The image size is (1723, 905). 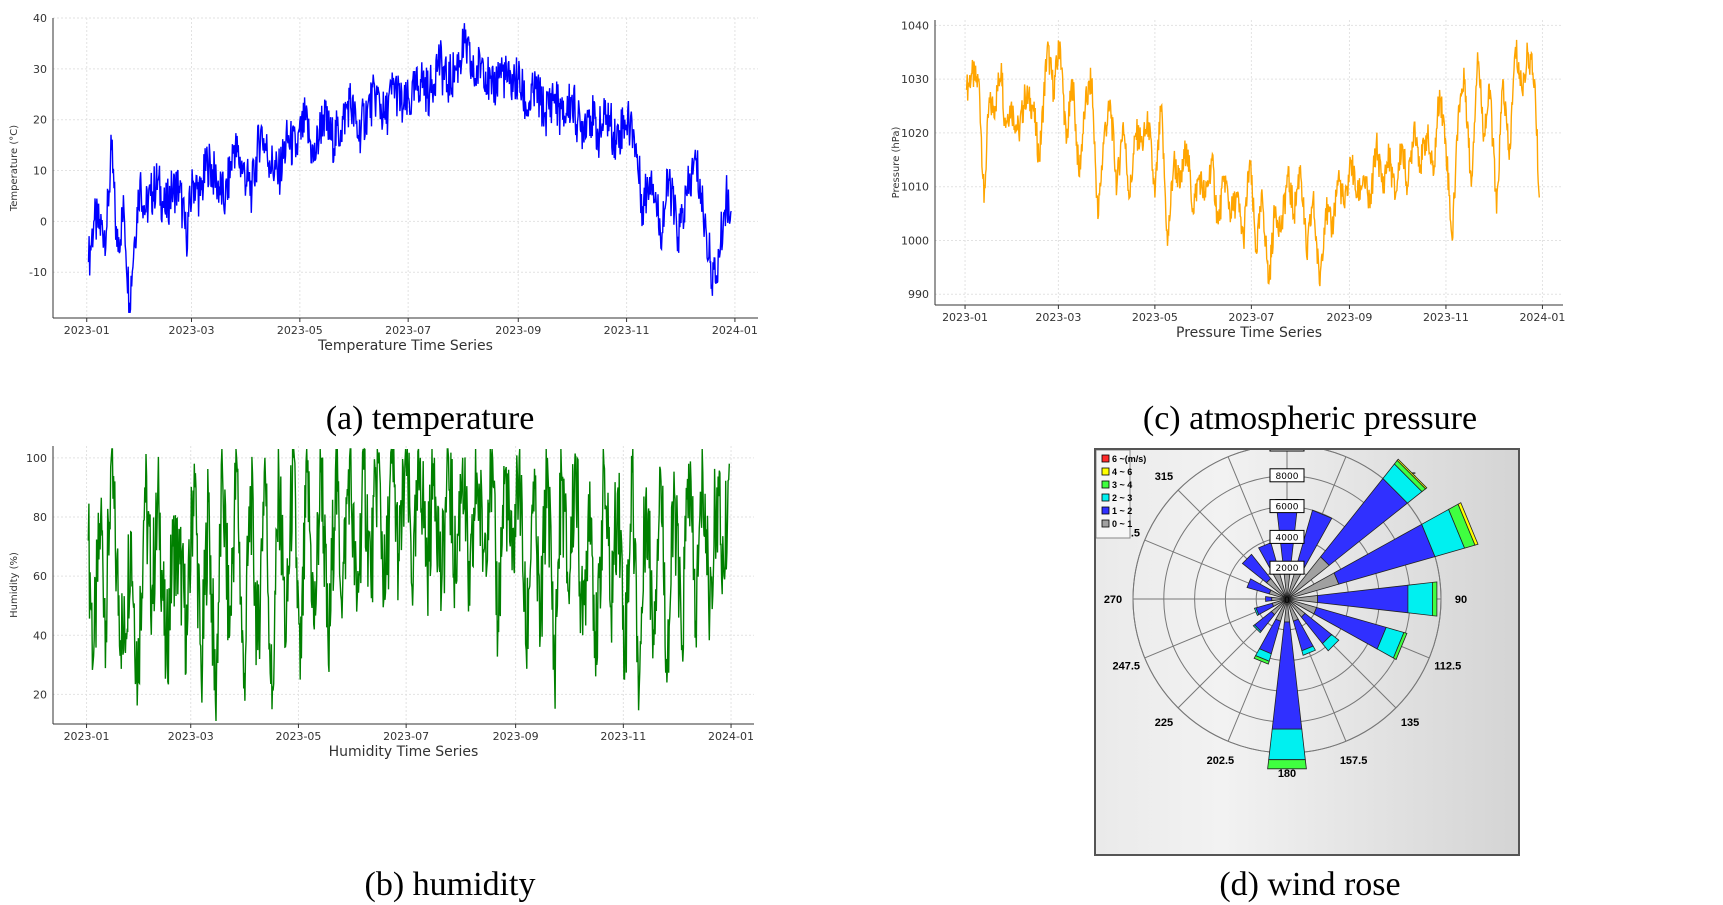 What do you see at coordinates (1310, 884) in the screenshot?
I see `caption-wind-rose: (d) wind rose` at bounding box center [1310, 884].